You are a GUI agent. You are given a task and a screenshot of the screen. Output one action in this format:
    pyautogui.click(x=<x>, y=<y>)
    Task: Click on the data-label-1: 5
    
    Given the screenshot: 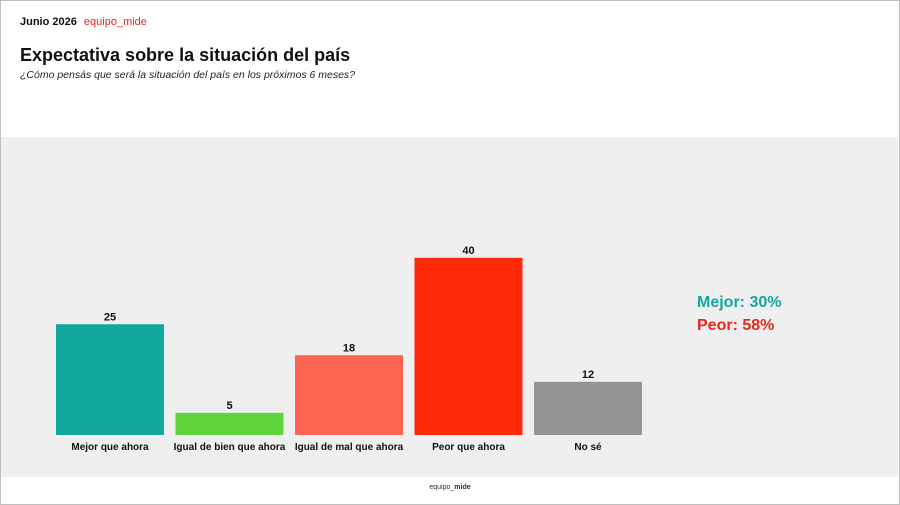 What is the action you would take?
    pyautogui.click(x=229, y=406)
    